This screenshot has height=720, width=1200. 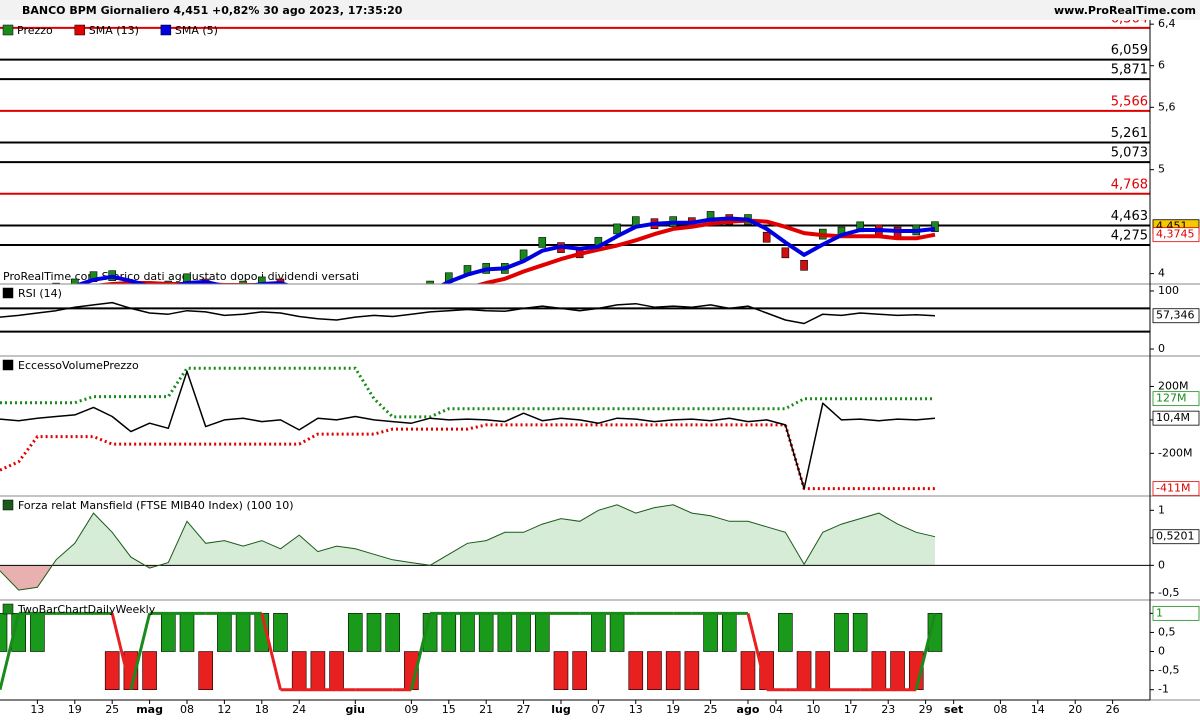 I want to click on x-tick-label: 13, so click(x=636, y=709).